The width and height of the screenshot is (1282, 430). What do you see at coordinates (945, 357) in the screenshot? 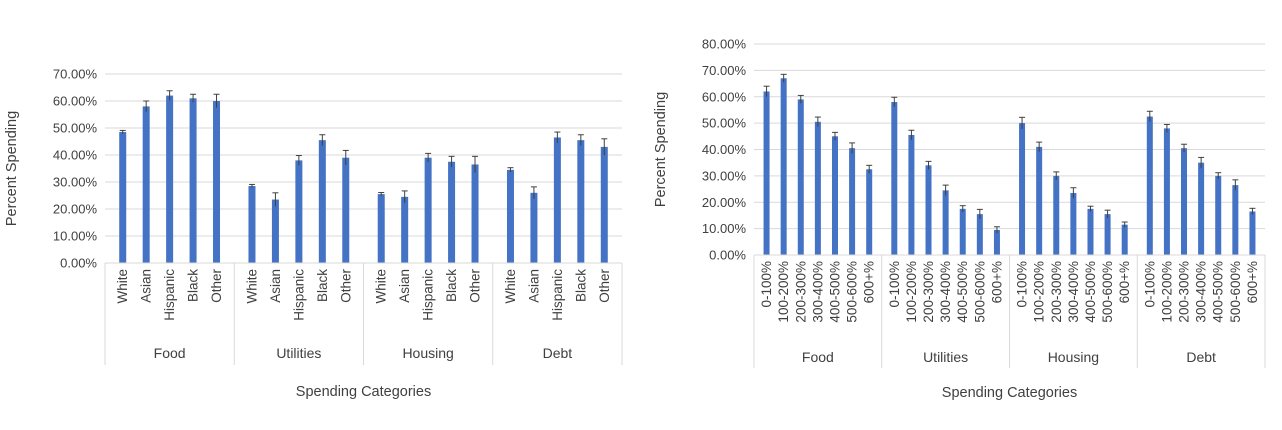
I see `group-label: Utilities` at bounding box center [945, 357].